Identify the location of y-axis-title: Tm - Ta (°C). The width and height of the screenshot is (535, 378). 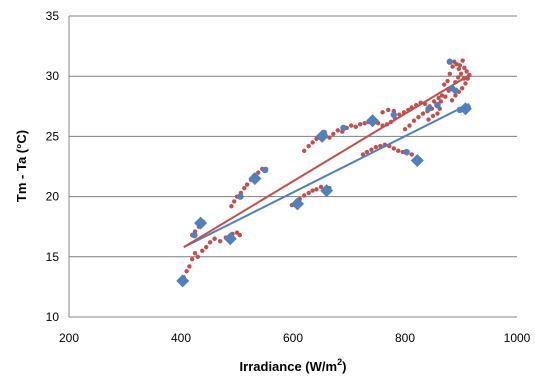
(21, 166).